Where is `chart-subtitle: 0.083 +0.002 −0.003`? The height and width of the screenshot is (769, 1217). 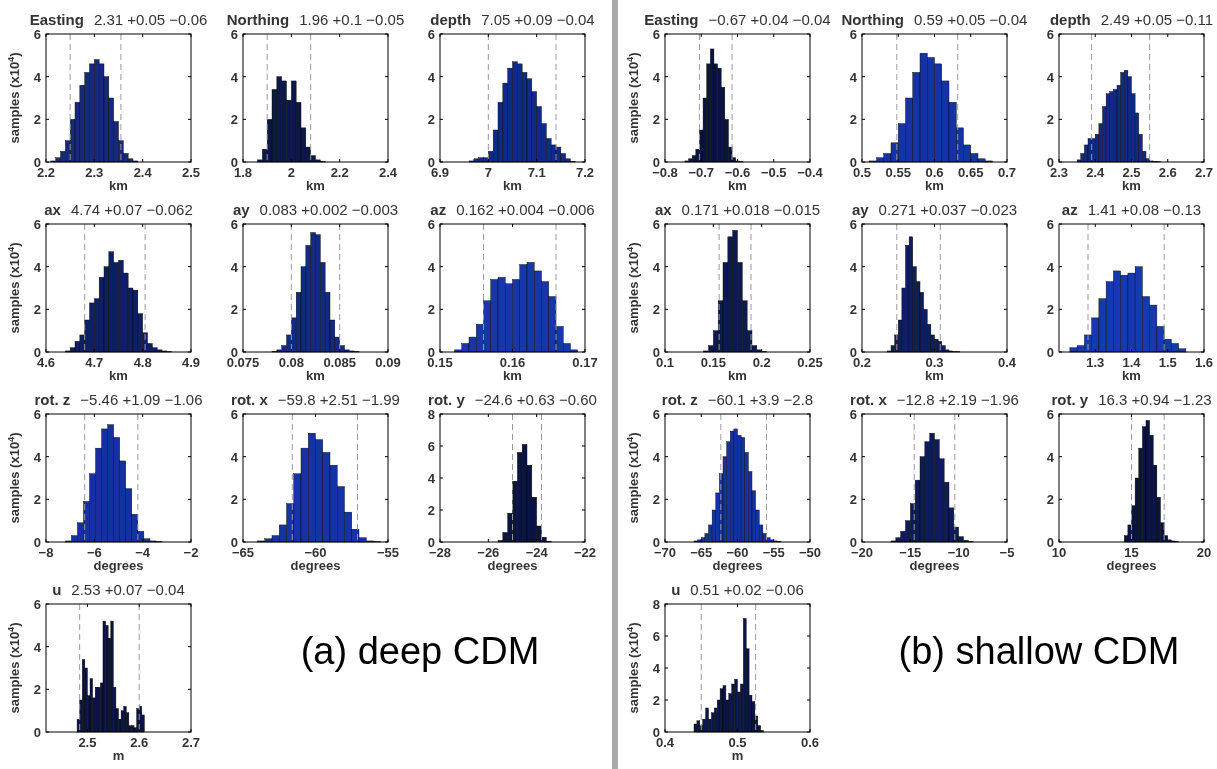 chart-subtitle: 0.083 +0.002 −0.003 is located at coordinates (329, 209).